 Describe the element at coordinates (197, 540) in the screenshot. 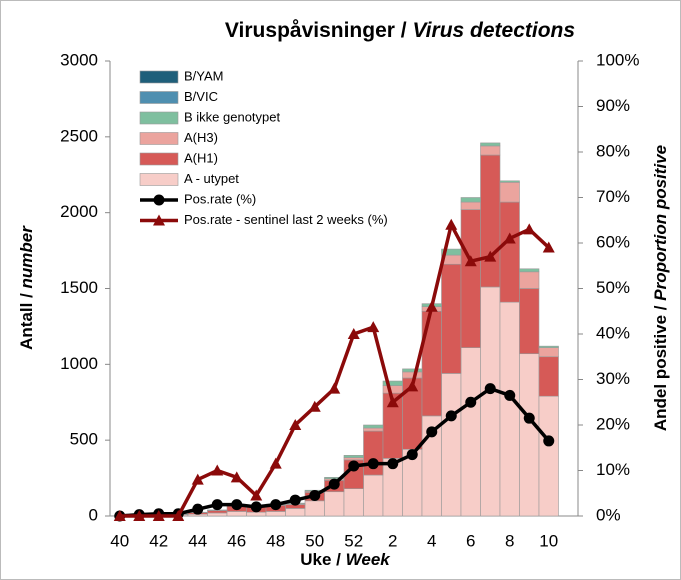

I see `x-tick-label: 44` at that location.